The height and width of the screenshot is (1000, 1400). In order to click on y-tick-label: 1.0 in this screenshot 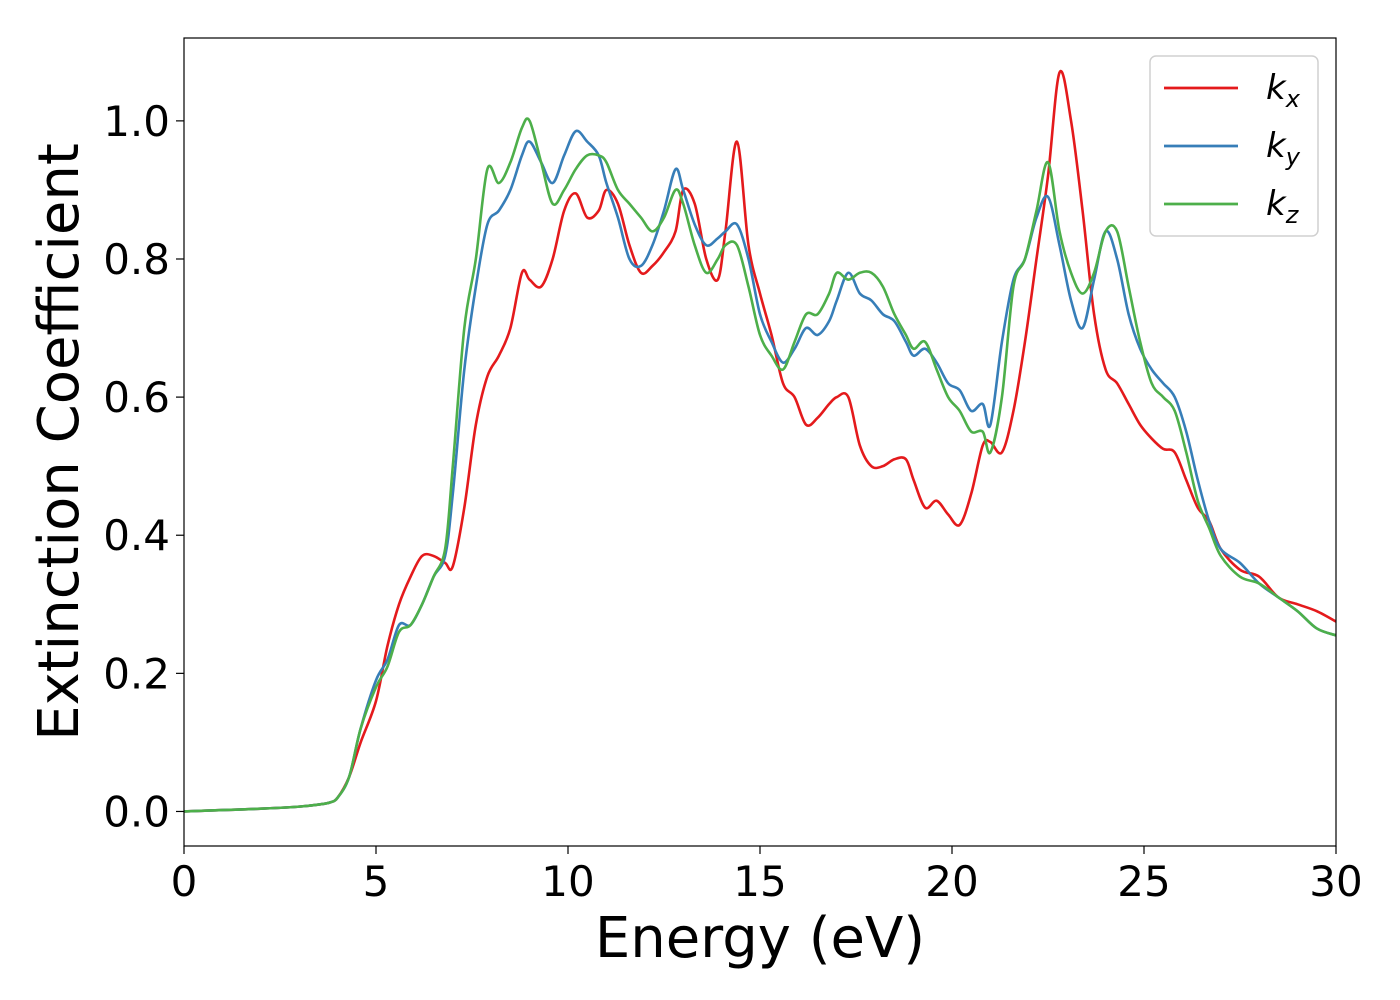, I will do `click(136, 121)`.